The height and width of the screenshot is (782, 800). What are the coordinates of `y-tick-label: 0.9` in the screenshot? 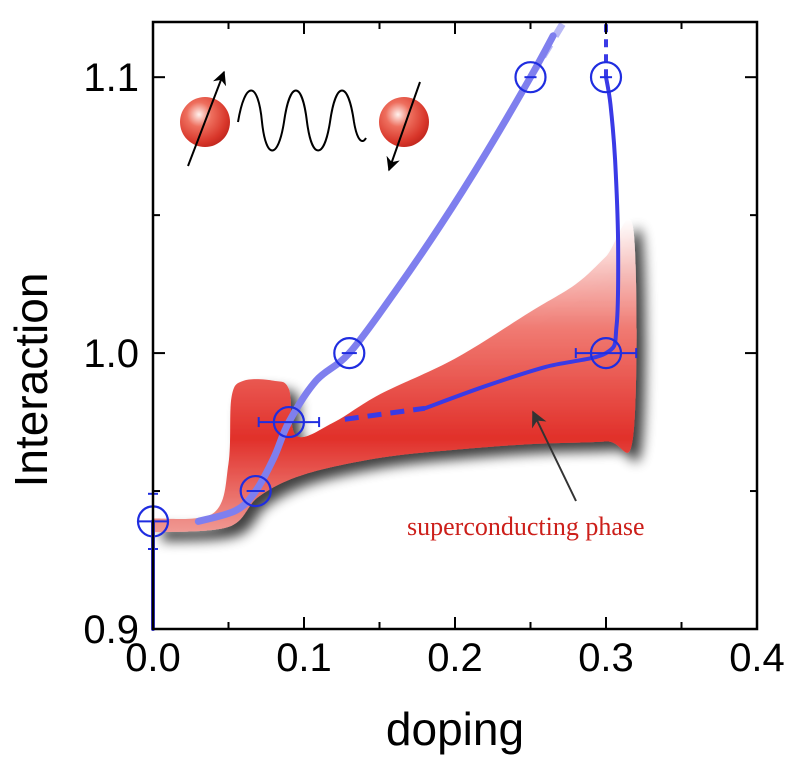 It's located at (111, 630).